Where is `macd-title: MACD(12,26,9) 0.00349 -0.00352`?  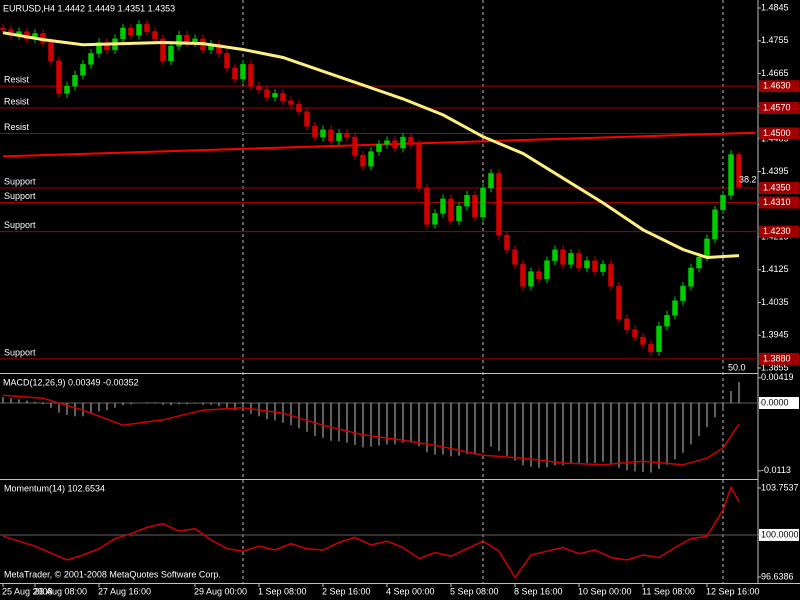 macd-title: MACD(12,26,9) 0.00349 -0.00352 is located at coordinates (71, 382).